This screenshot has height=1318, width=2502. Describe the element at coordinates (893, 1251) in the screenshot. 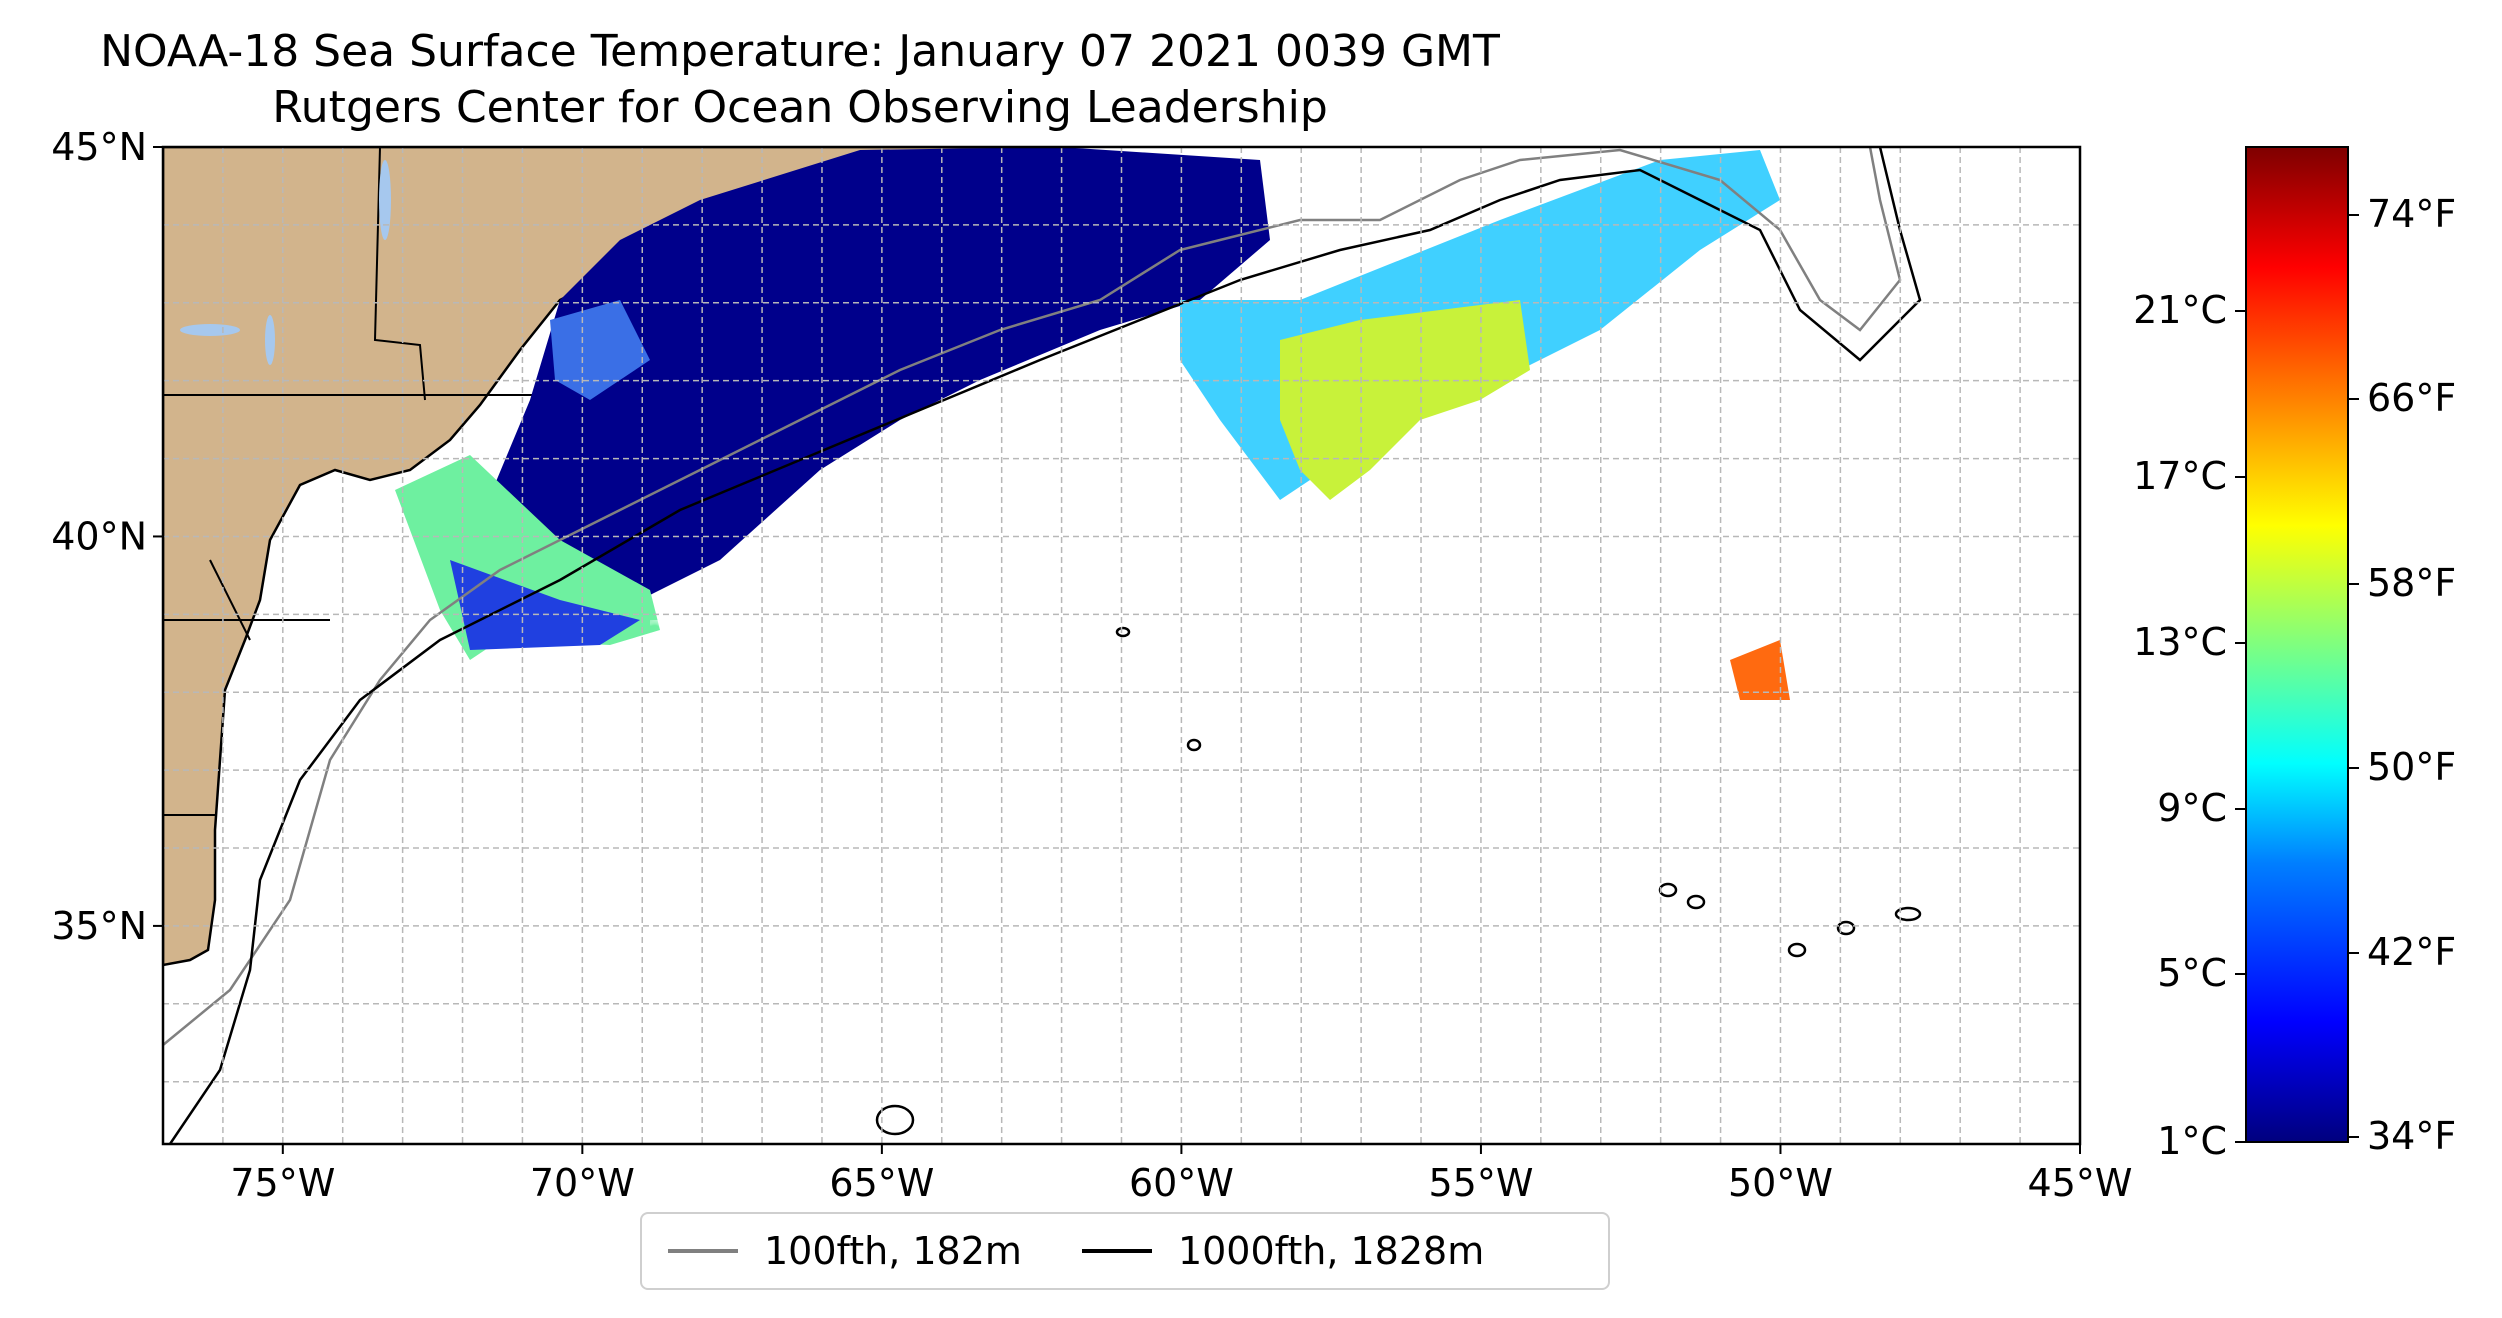

I see `legend-label-100fth: 100fth, 182m` at that location.